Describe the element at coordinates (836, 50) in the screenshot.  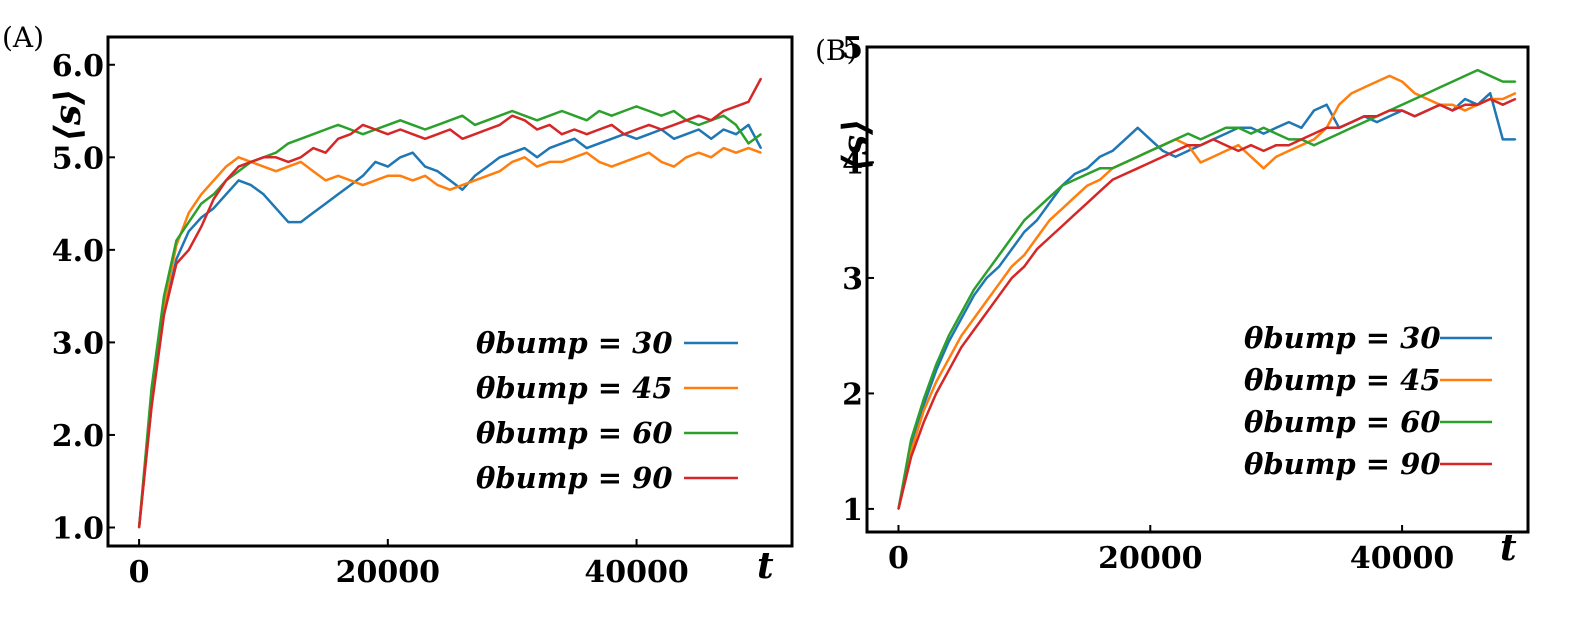
I see `panel-label-b: (B)` at that location.